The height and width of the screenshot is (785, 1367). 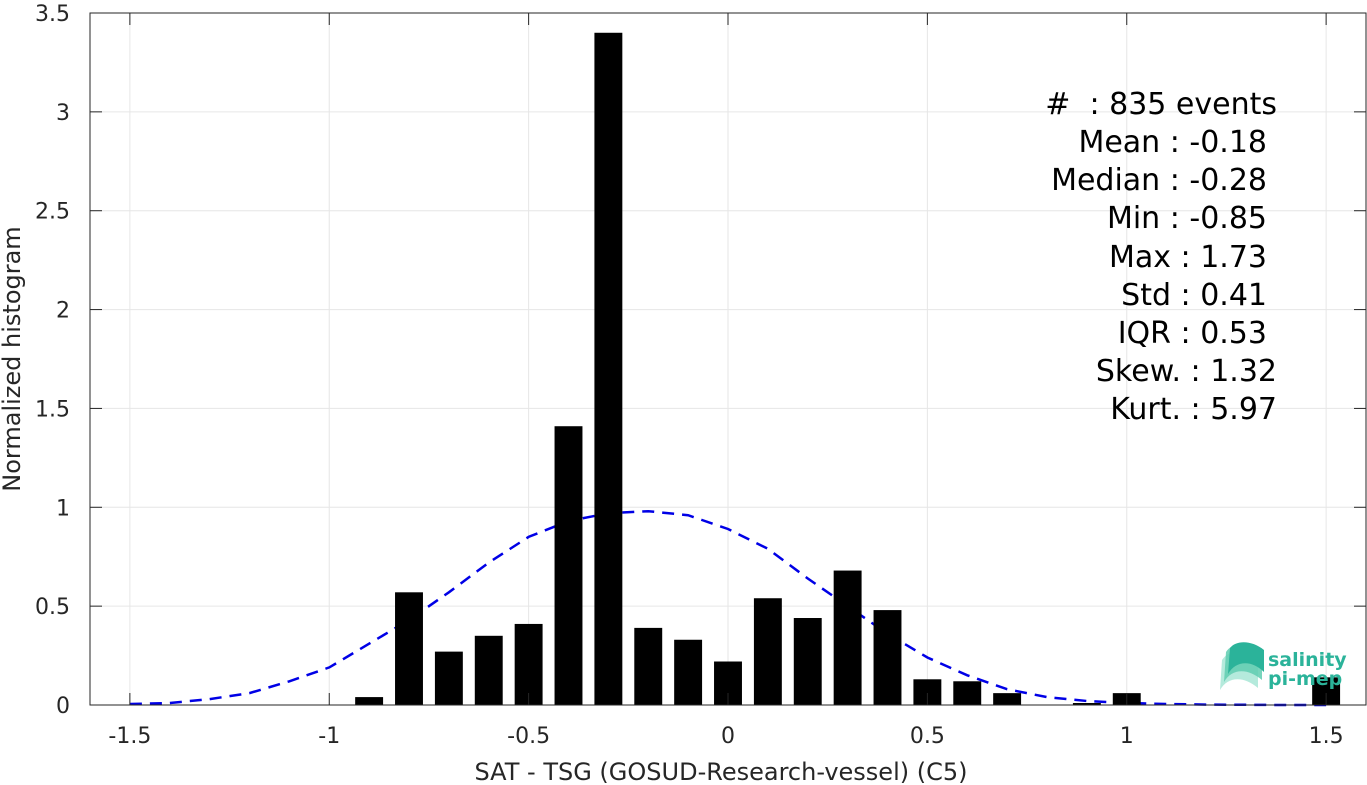 I want to click on salinity-pi-mep-logo: salinity pi-mep, so click(x=1283, y=666).